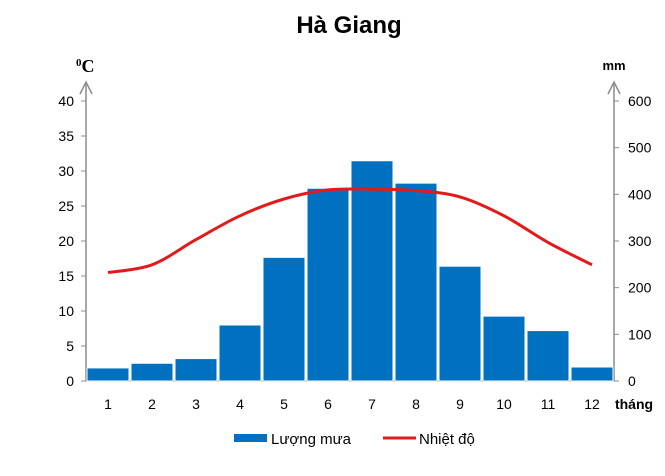 This screenshot has width=665, height=476. What do you see at coordinates (354, 439) in the screenshot?
I see `legend: Lượng mưa Nhiệt độ` at bounding box center [354, 439].